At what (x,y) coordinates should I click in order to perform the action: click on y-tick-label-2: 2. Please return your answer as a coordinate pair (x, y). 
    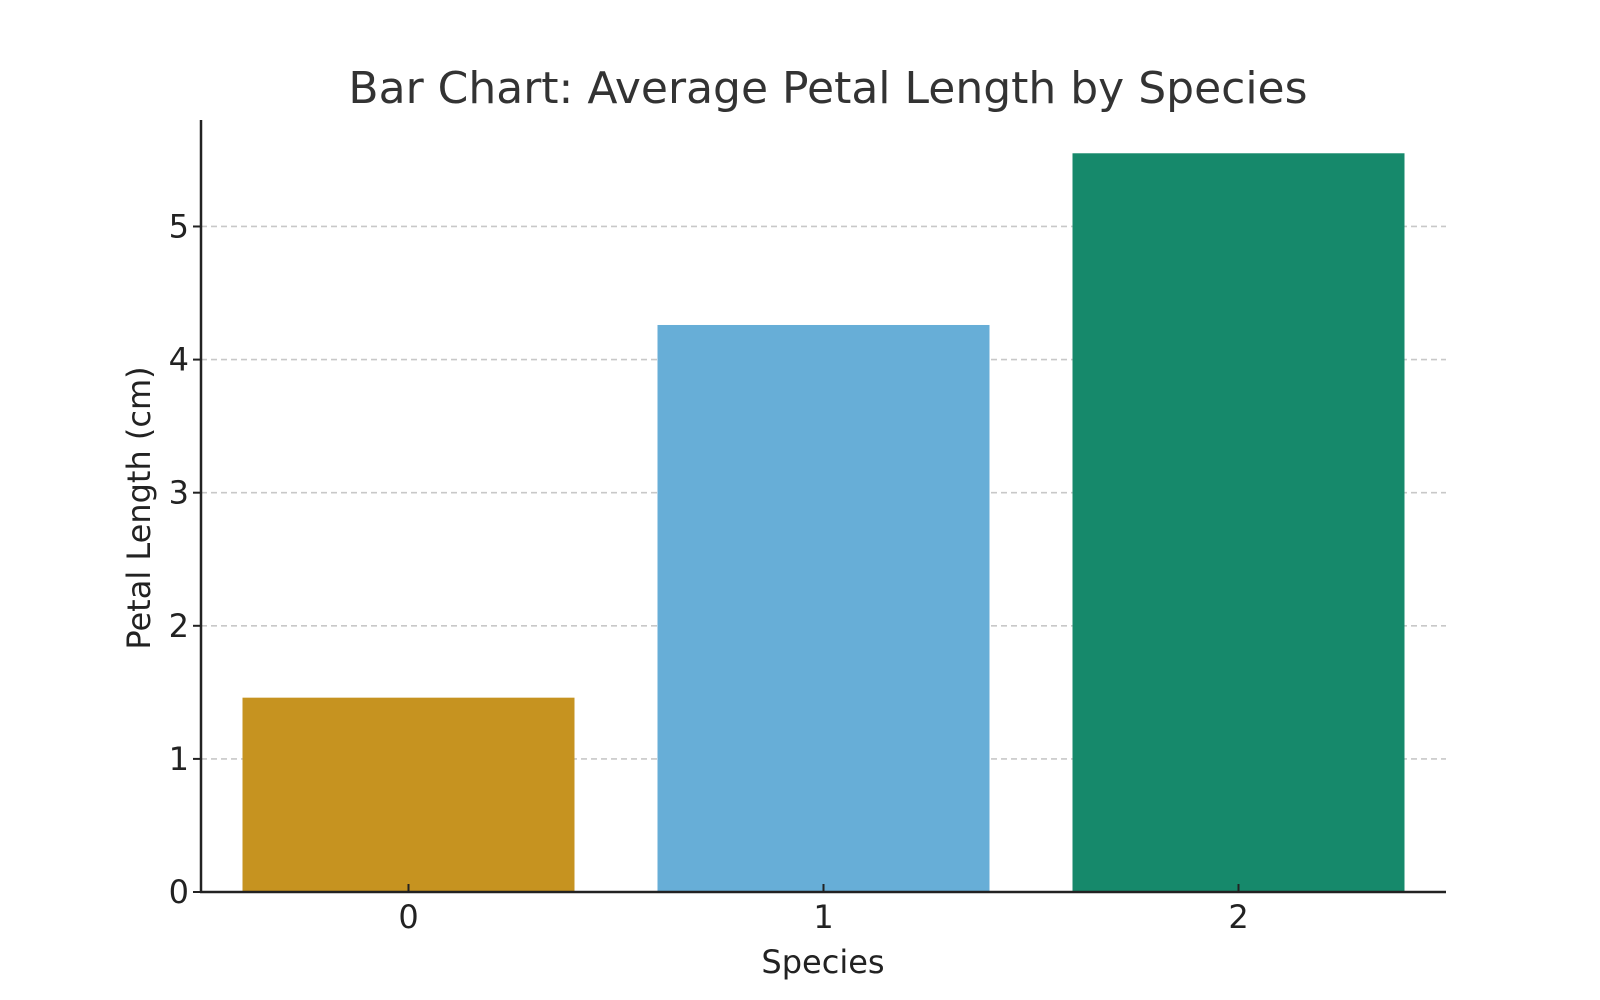
    Looking at the image, I should click on (179, 626).